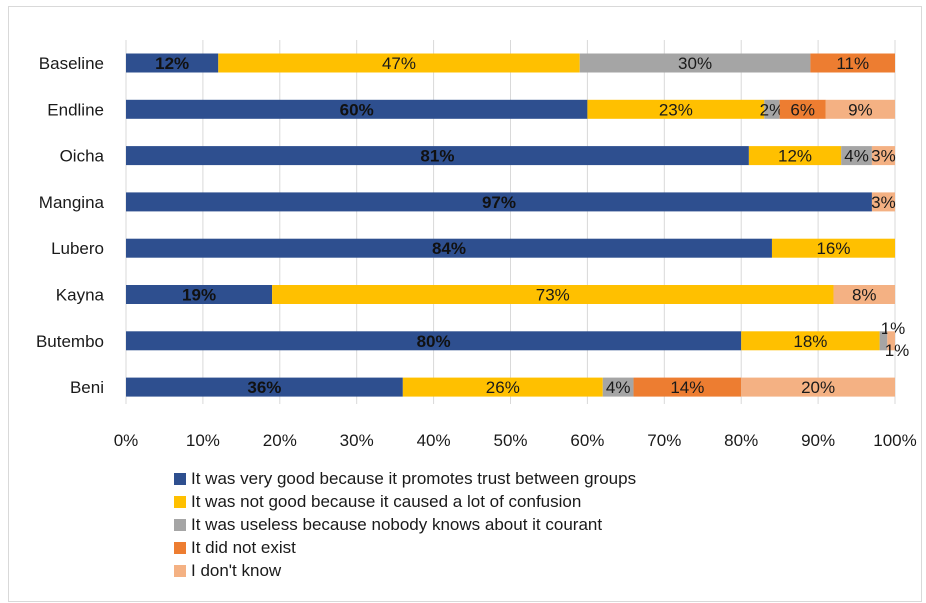 Image resolution: width=926 pixels, height=603 pixels. I want to click on category-label: Beni, so click(87, 387).